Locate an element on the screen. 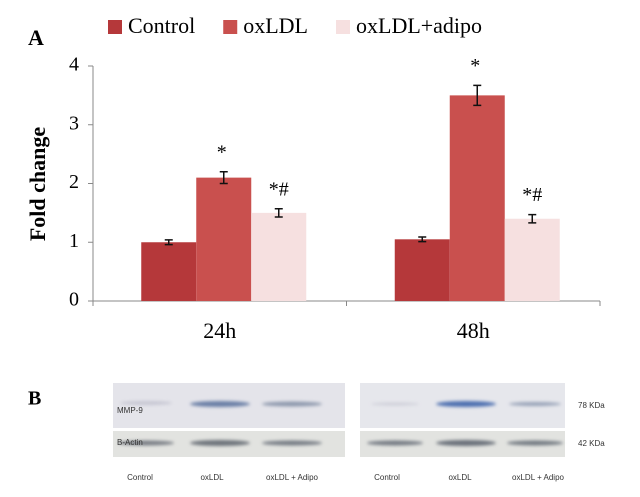  y-tick-label: 4 is located at coordinates (74, 65).